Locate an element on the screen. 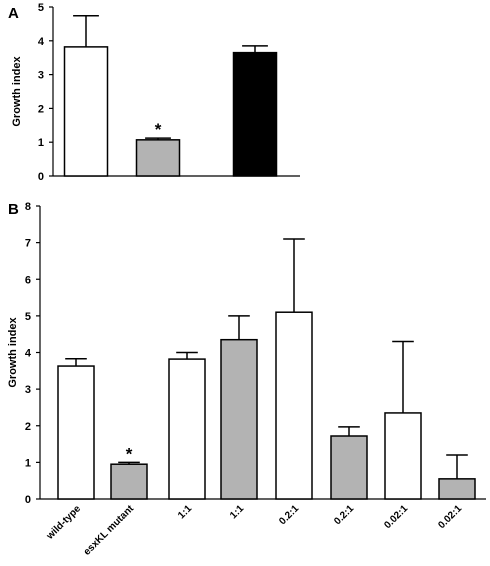 This screenshot has height=566, width=490. panel-b-y-tick-label: 7 is located at coordinates (28, 244).